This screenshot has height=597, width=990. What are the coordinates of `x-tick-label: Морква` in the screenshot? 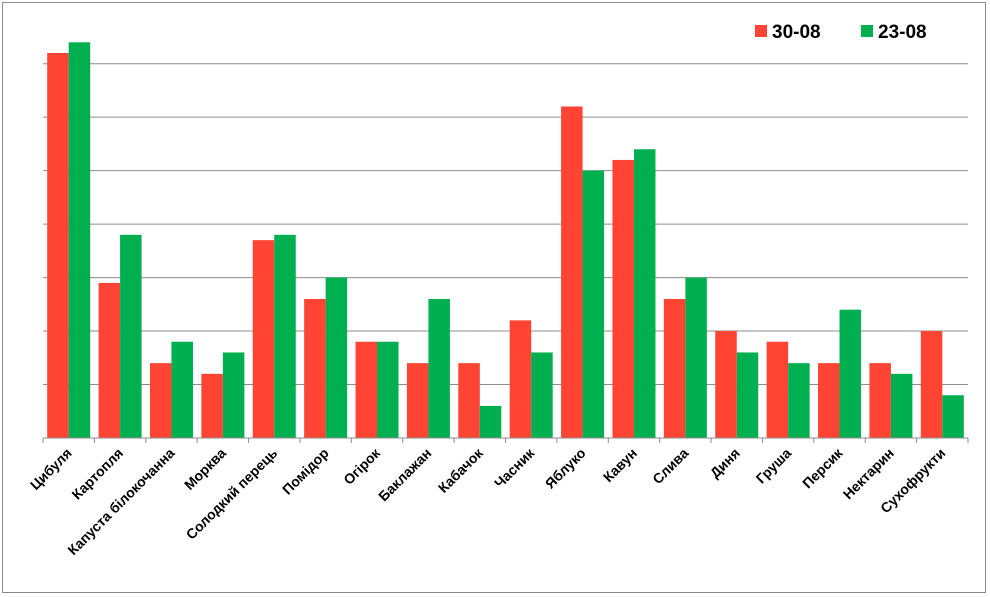 It's located at (205, 469).